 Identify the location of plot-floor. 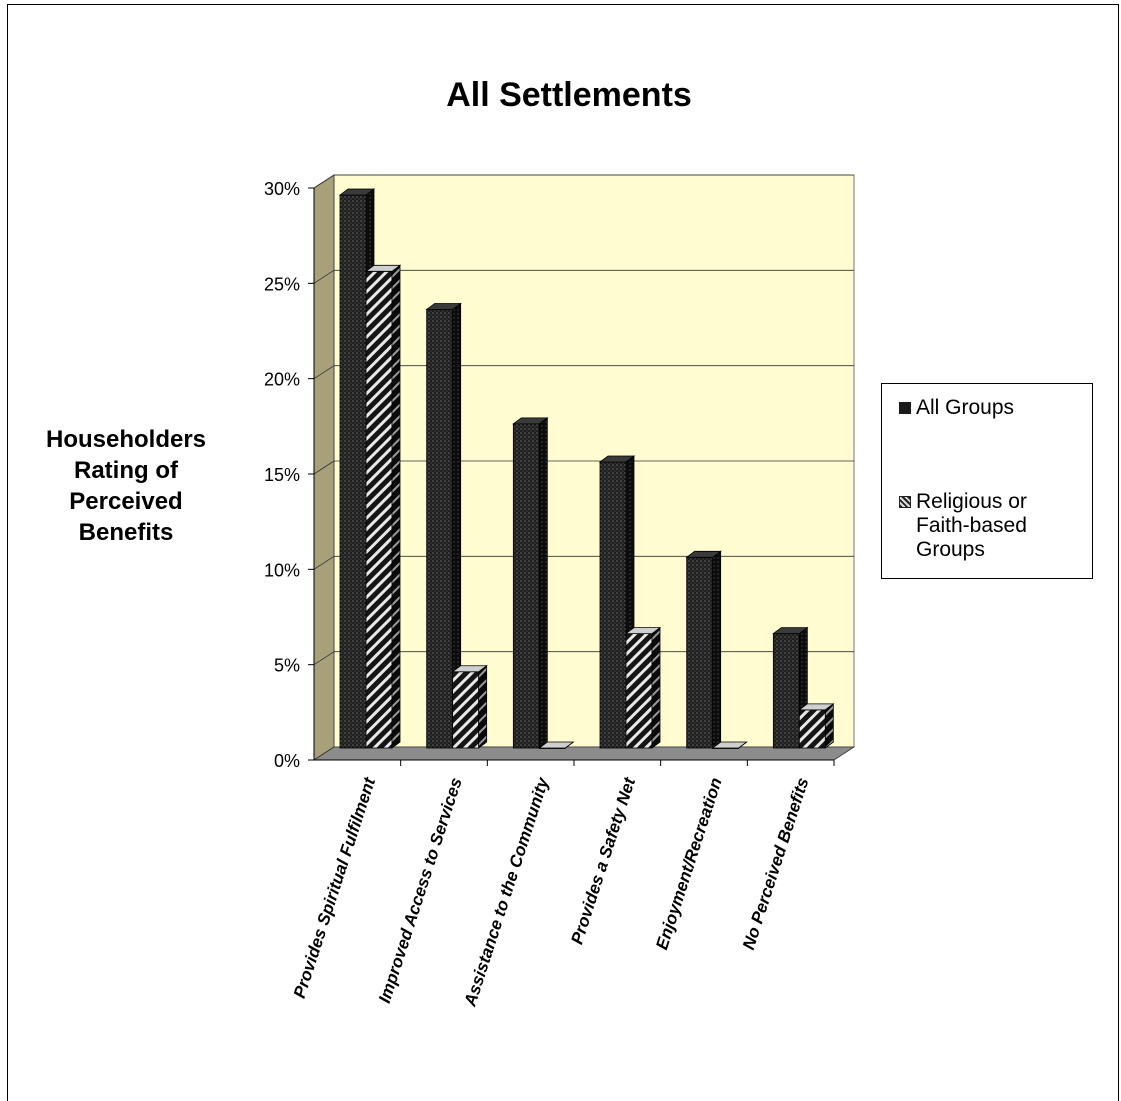
(584, 753).